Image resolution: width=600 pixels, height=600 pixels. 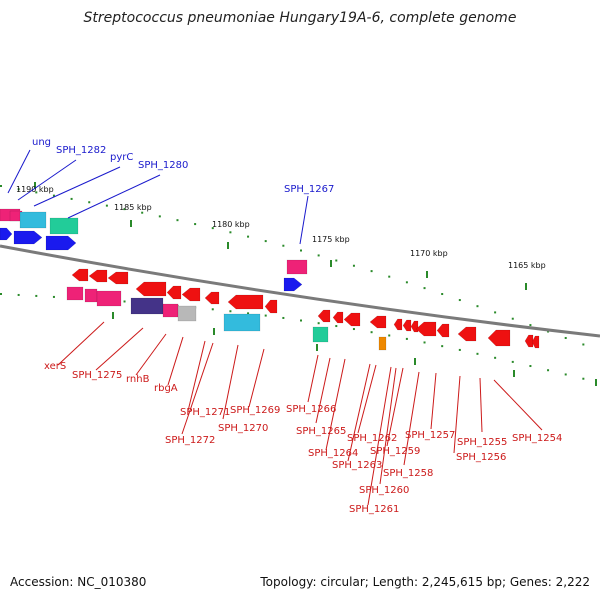 What do you see at coordinates (133, 207) in the screenshot?
I see `tick-label: 1185 kbp` at bounding box center [133, 207].